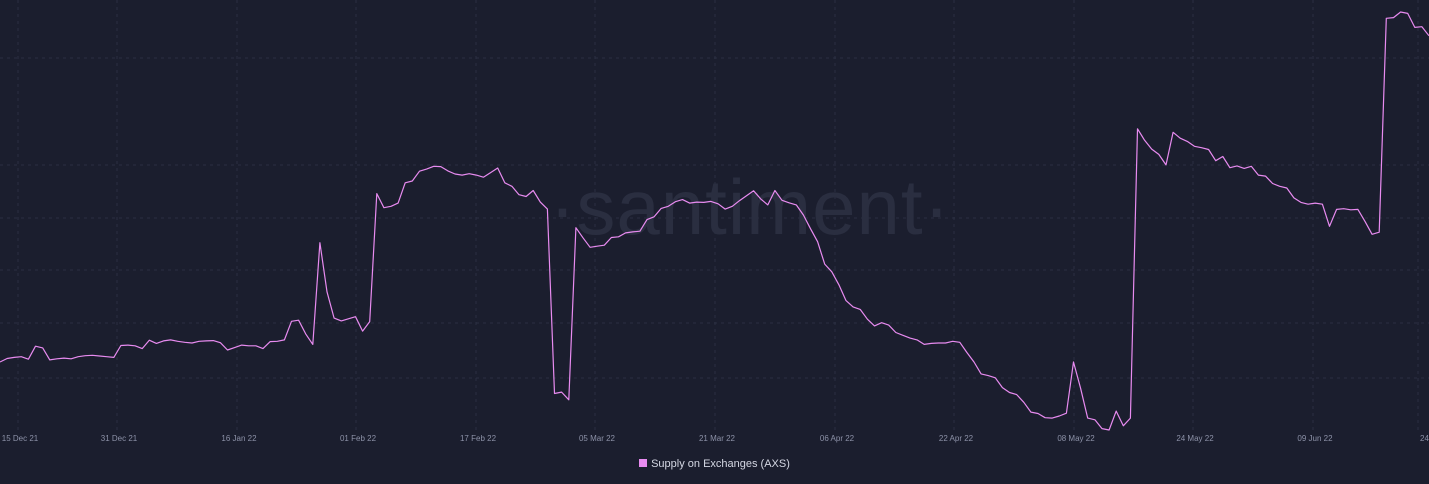 The width and height of the screenshot is (1429, 484). I want to click on x-tick-label: 21 Mar 22, so click(717, 438).